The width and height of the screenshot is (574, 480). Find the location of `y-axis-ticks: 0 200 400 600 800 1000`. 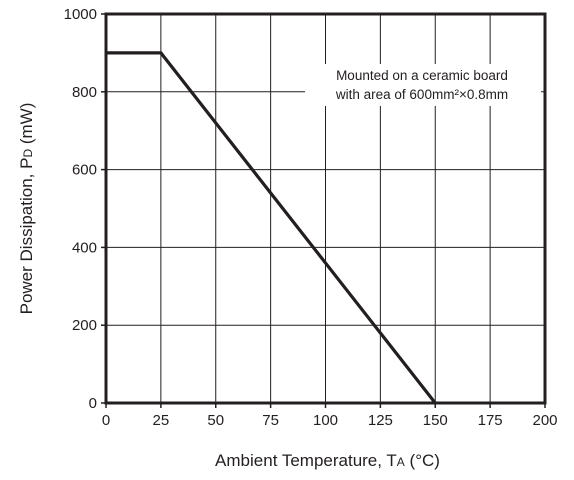

y-axis-ticks: 0 200 400 600 800 1000 is located at coordinates (85, 209).